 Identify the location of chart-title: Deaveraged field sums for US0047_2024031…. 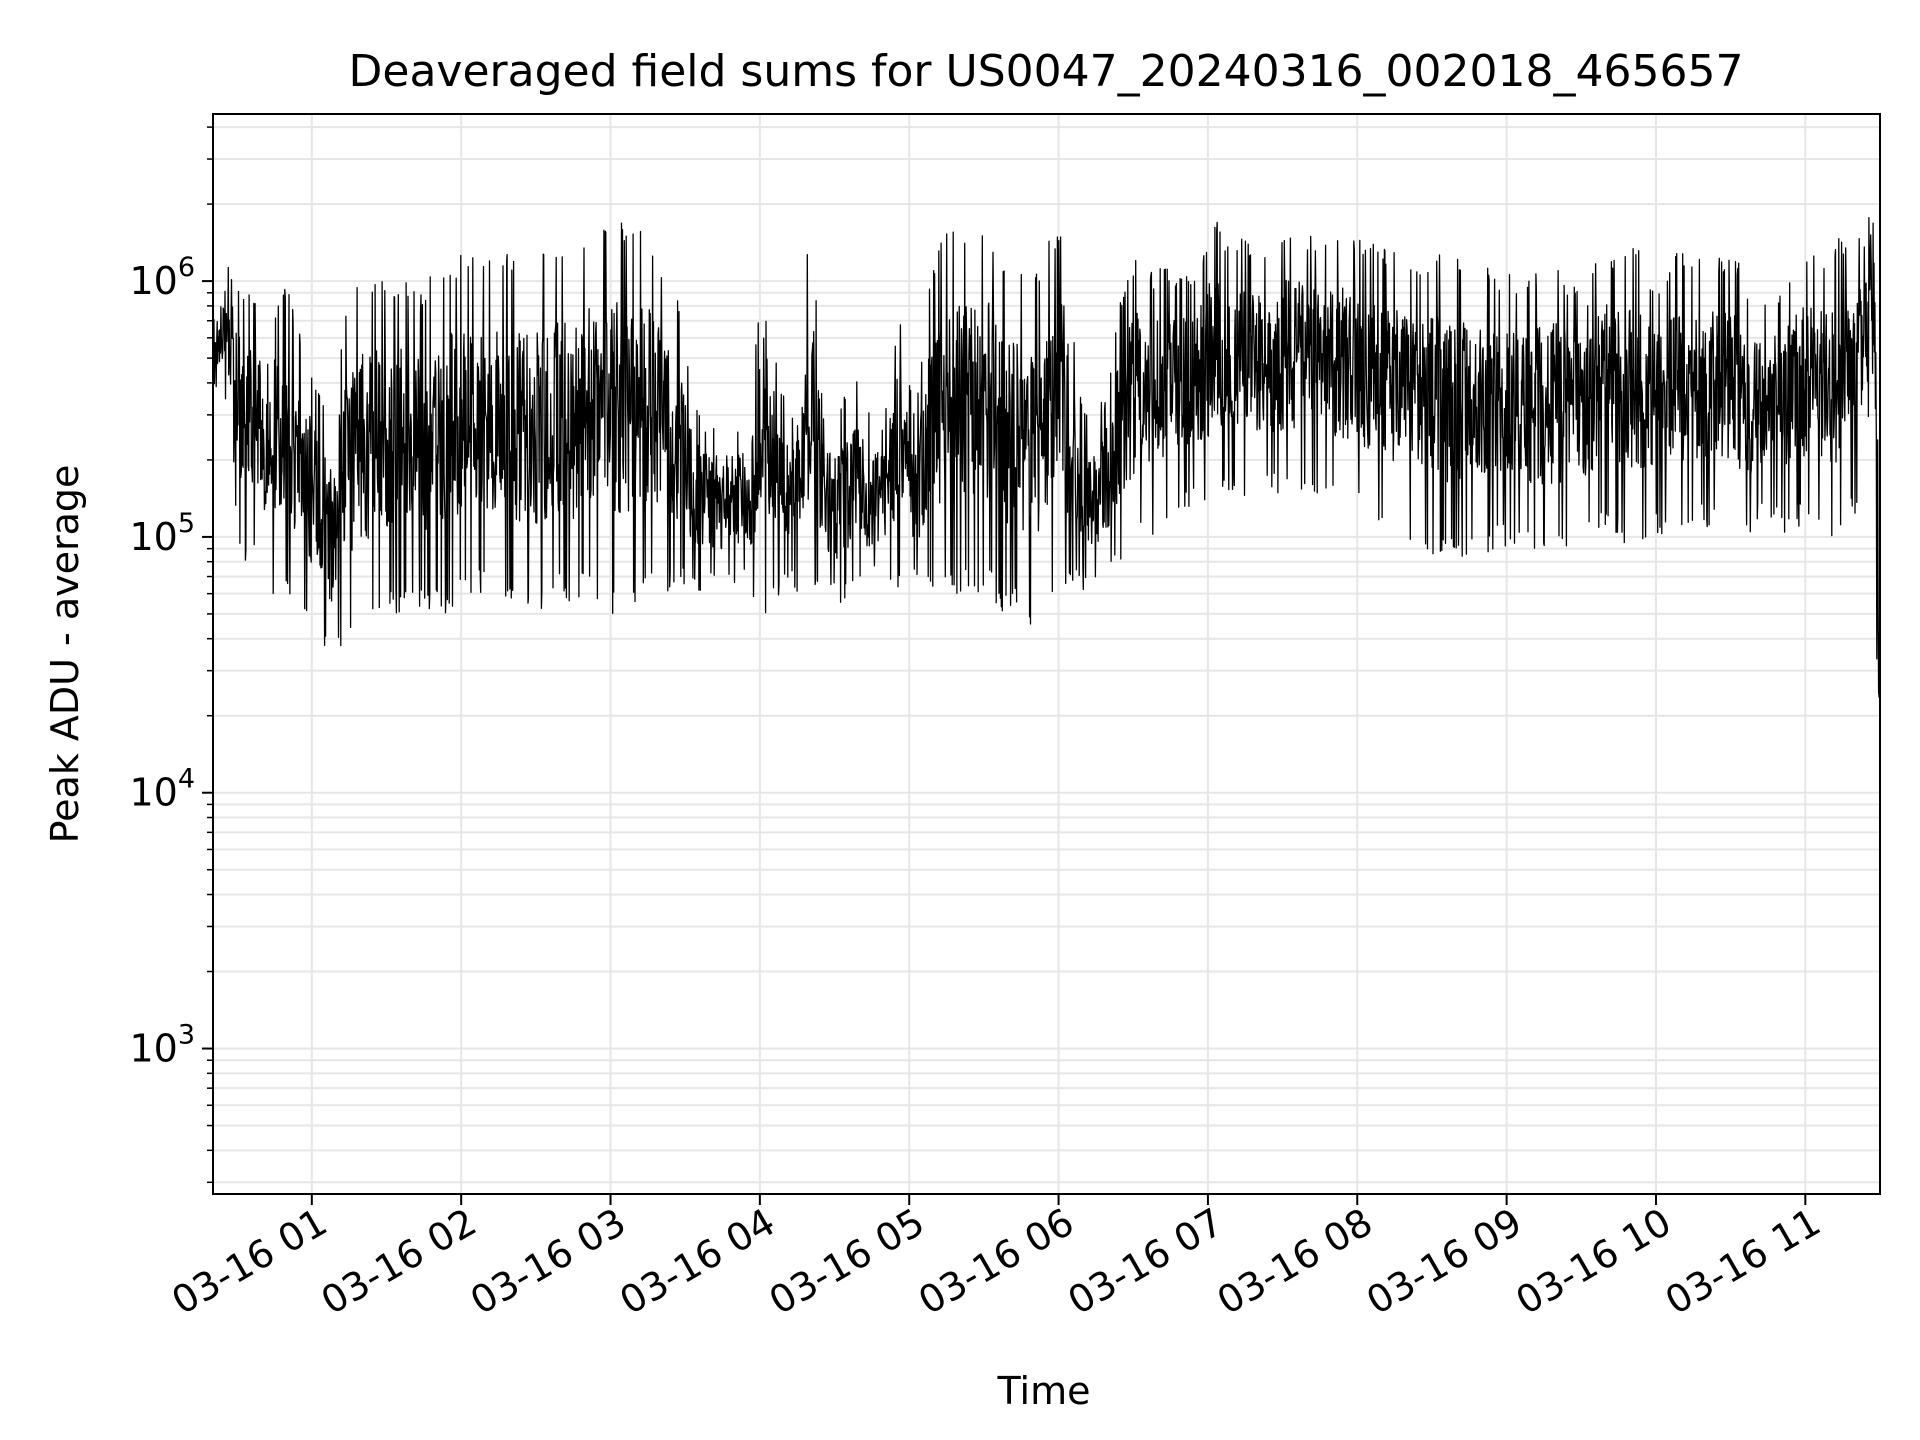
(1046, 71).